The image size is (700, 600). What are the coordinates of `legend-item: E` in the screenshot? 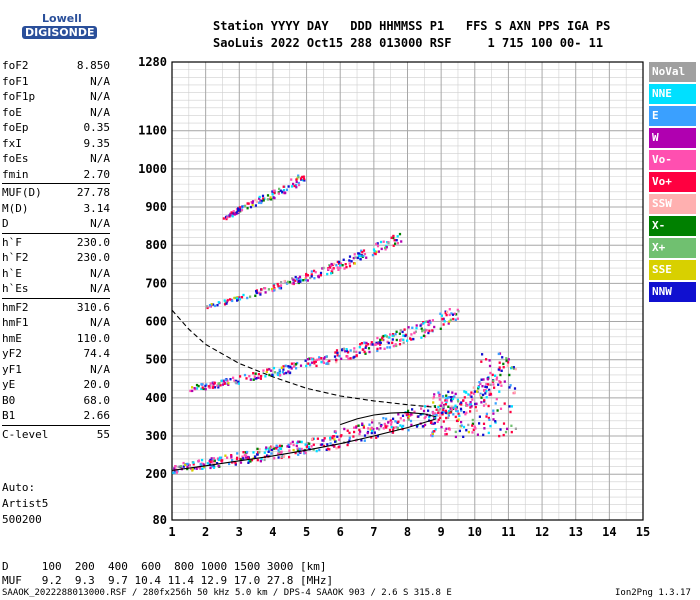 It's located at (672, 116).